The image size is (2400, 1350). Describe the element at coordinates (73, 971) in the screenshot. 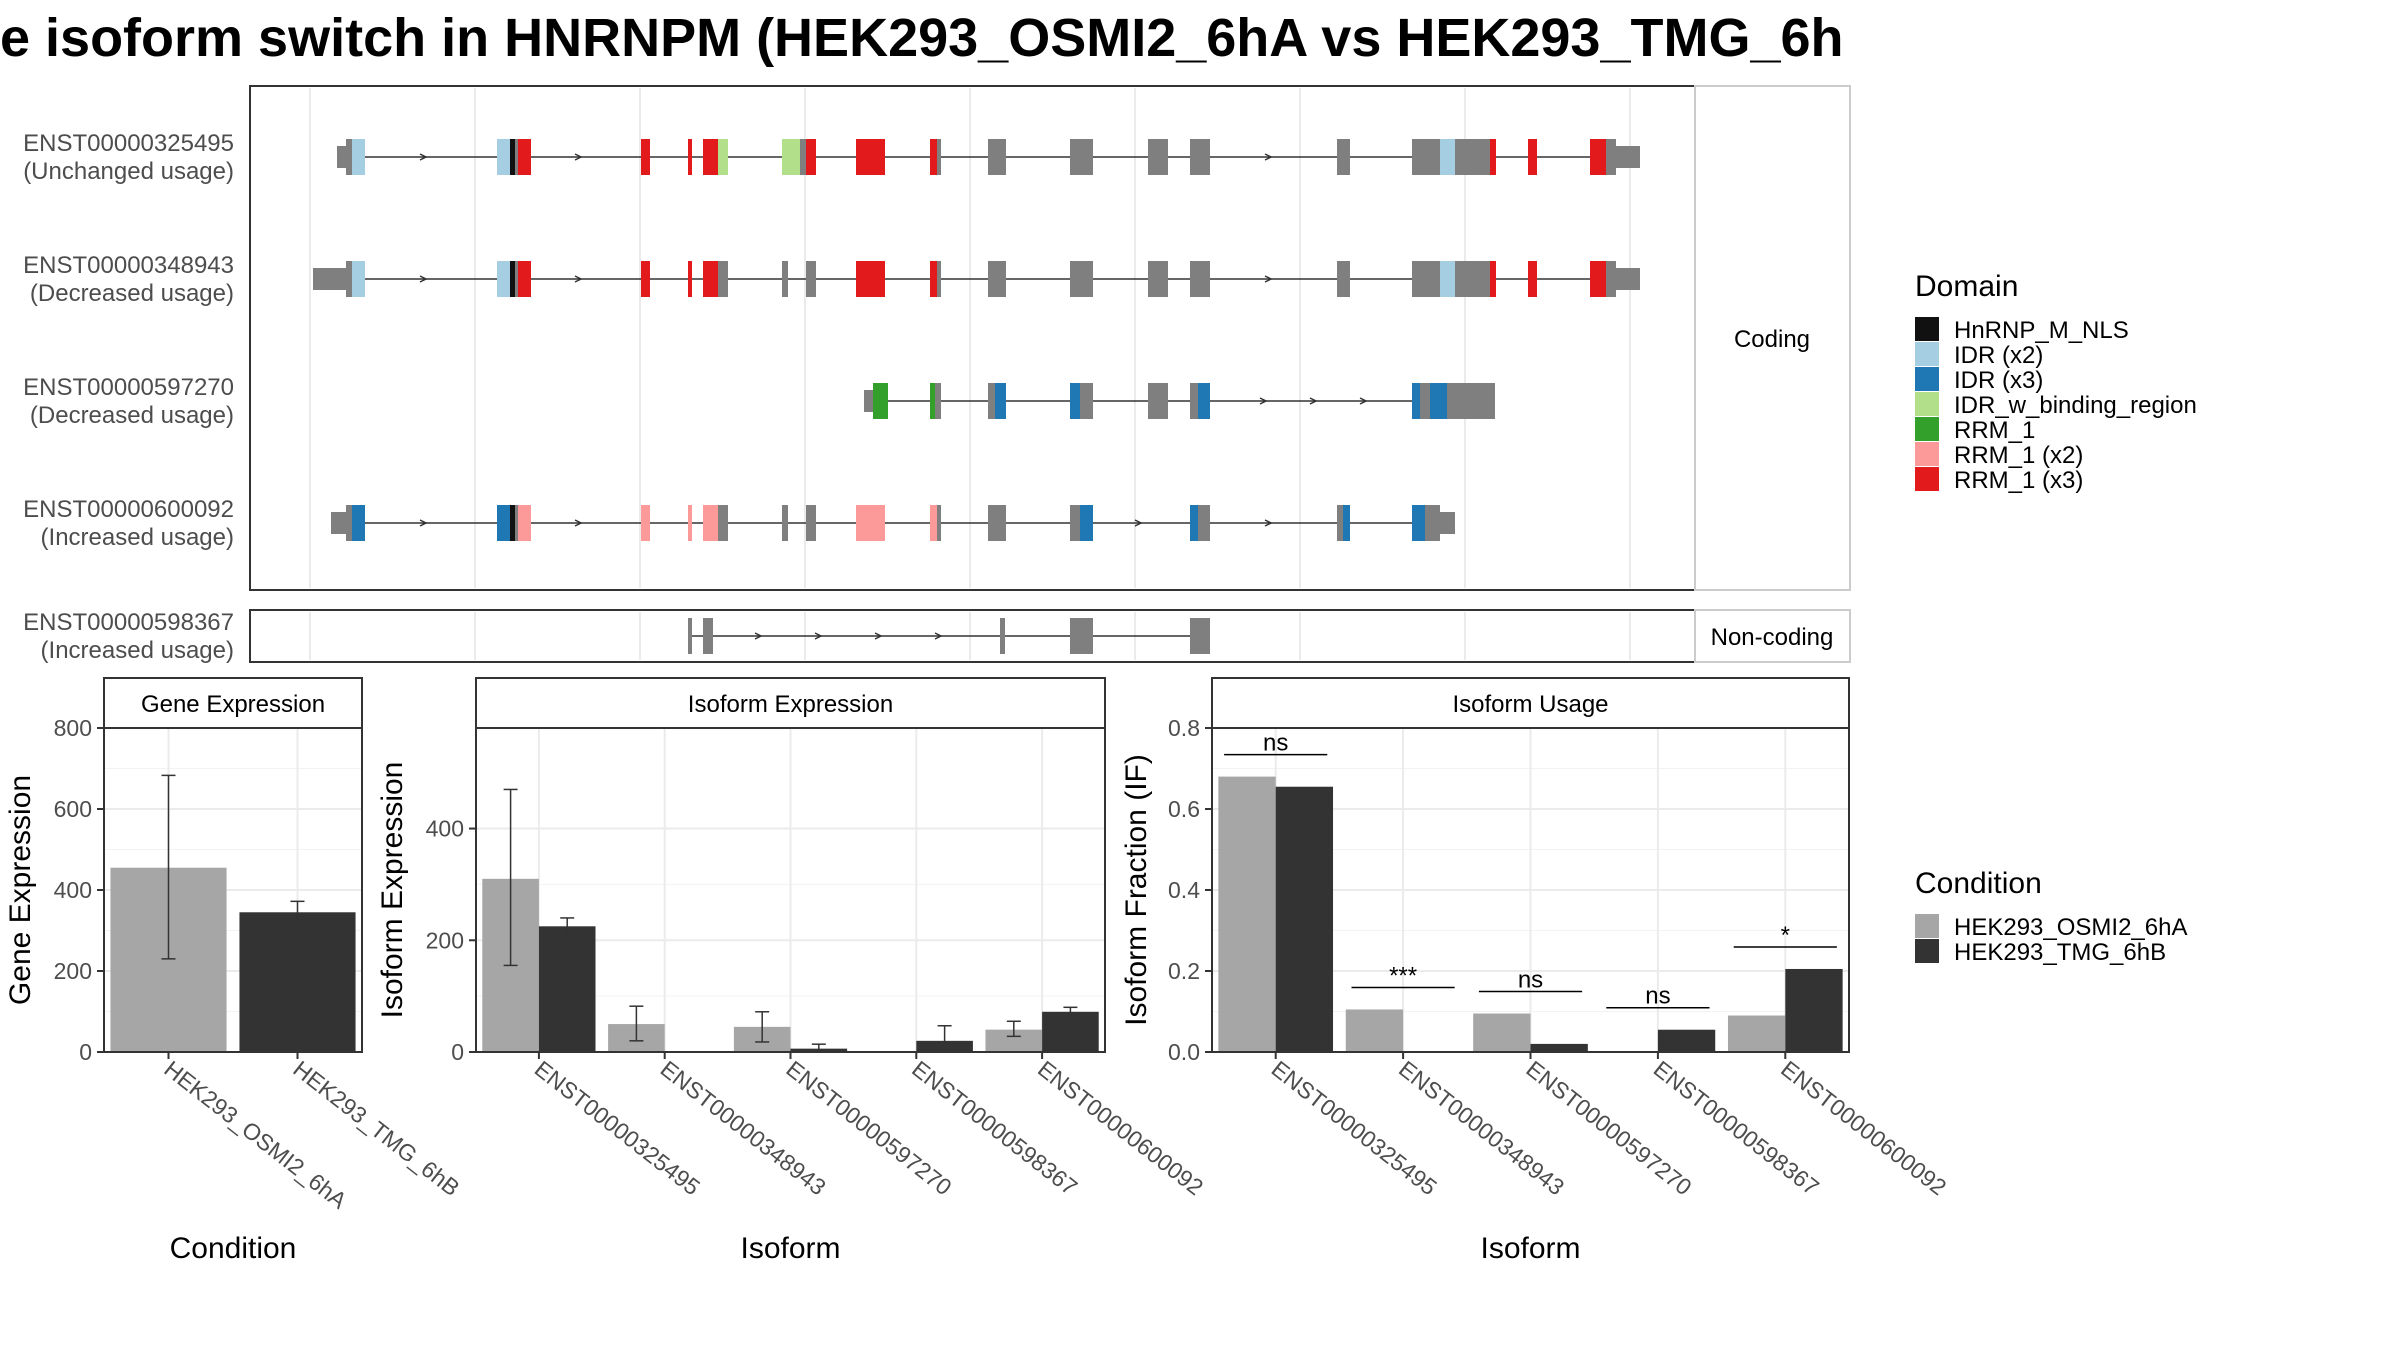

I see `y-tick-label: 200` at that location.